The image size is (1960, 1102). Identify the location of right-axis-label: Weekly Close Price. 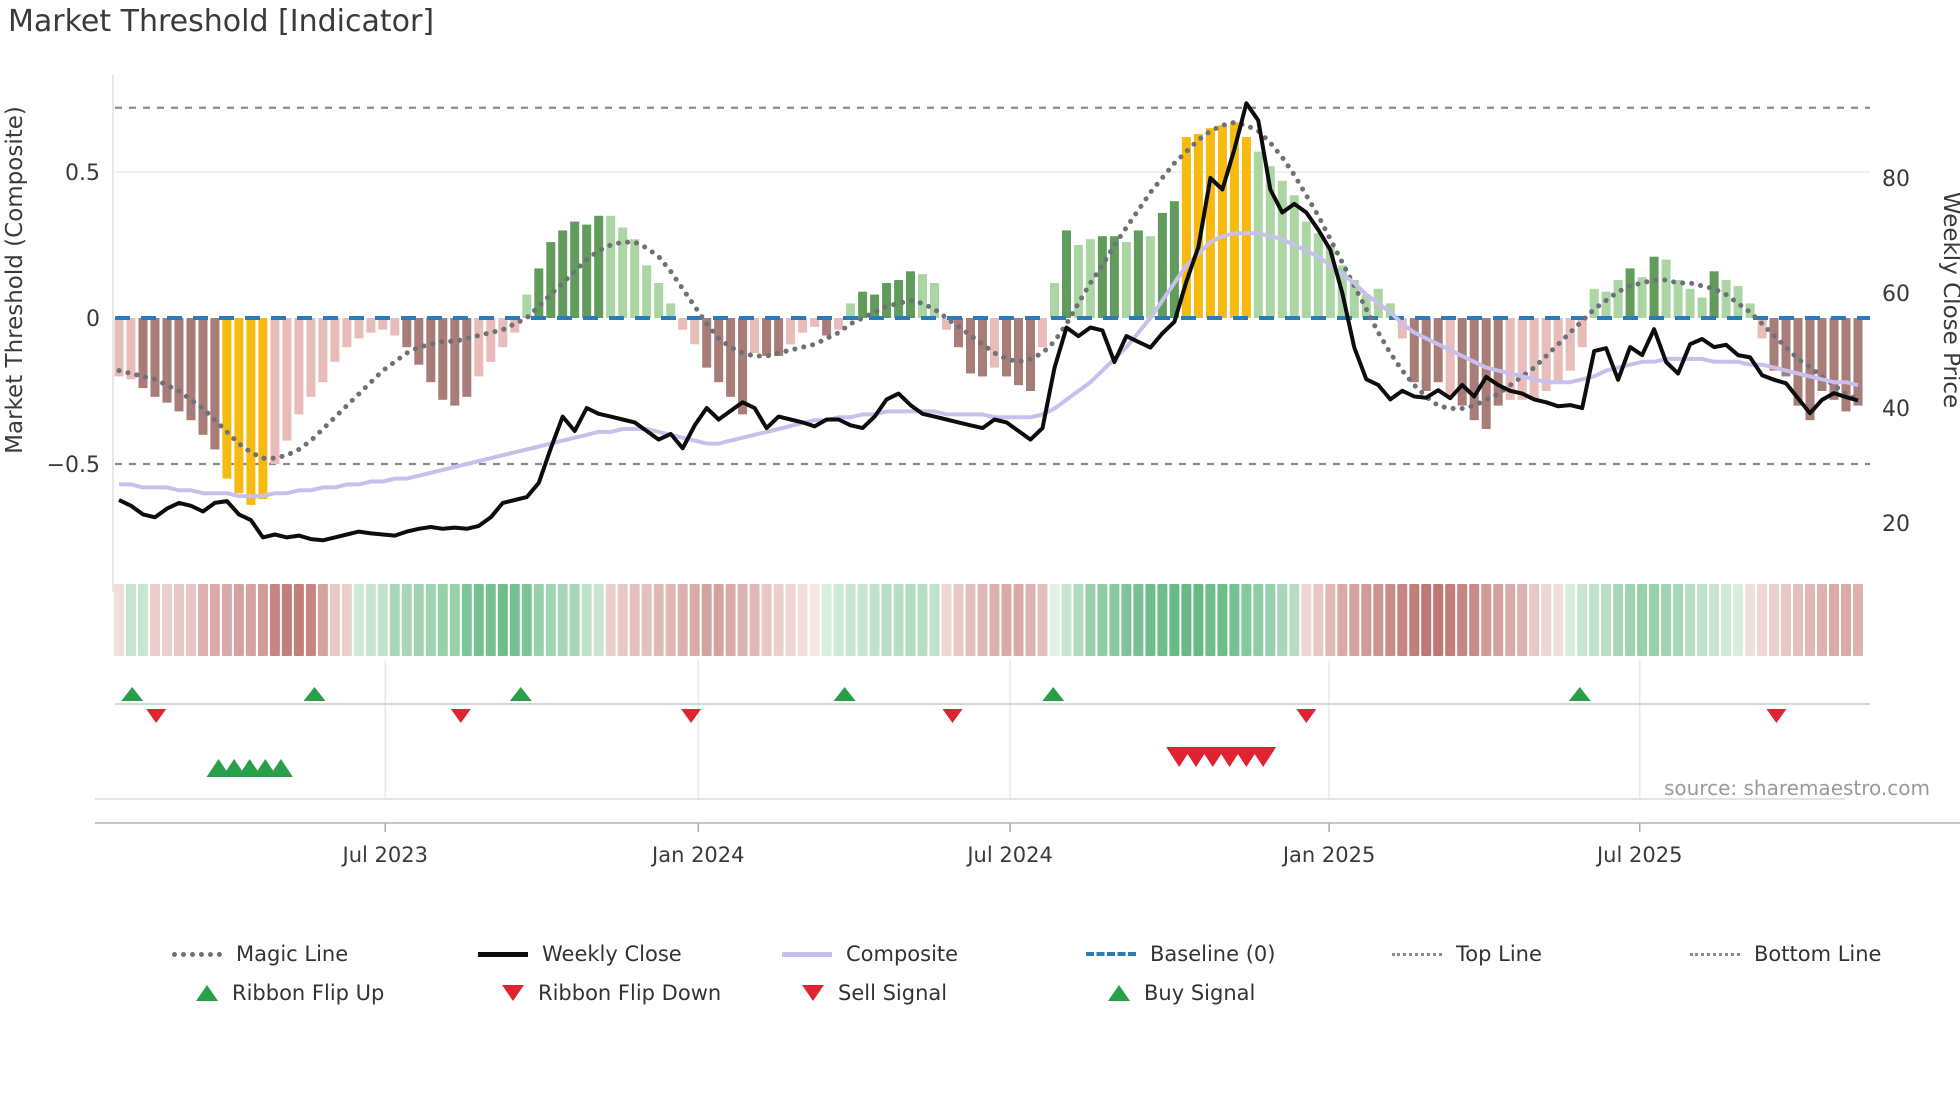
(1949, 300).